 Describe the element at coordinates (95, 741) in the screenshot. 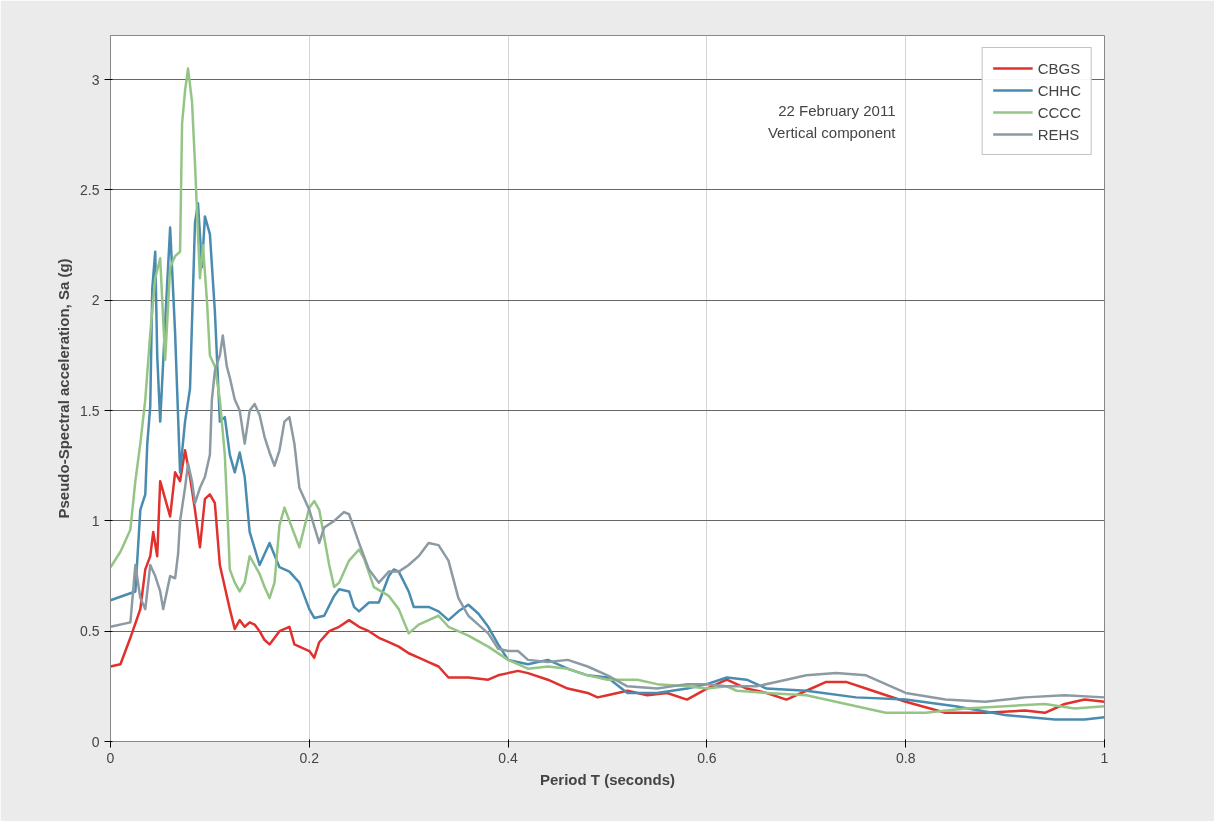

I see `y-tick-label: 0` at that location.